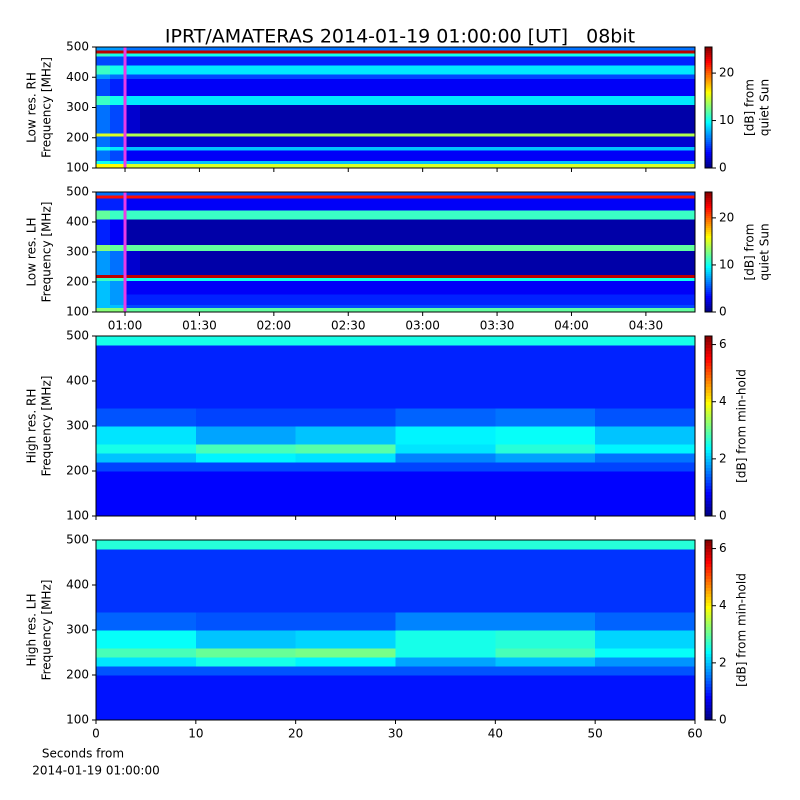 The image size is (800, 800). Describe the element at coordinates (497, 326) in the screenshot. I see `x-tick-label: 03:30` at that location.